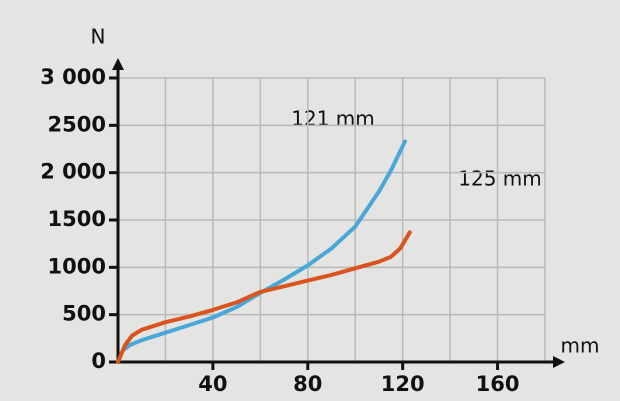 The image size is (620, 401). Describe the element at coordinates (84, 314) in the screenshot. I see `y-tick-label: 500` at that location.